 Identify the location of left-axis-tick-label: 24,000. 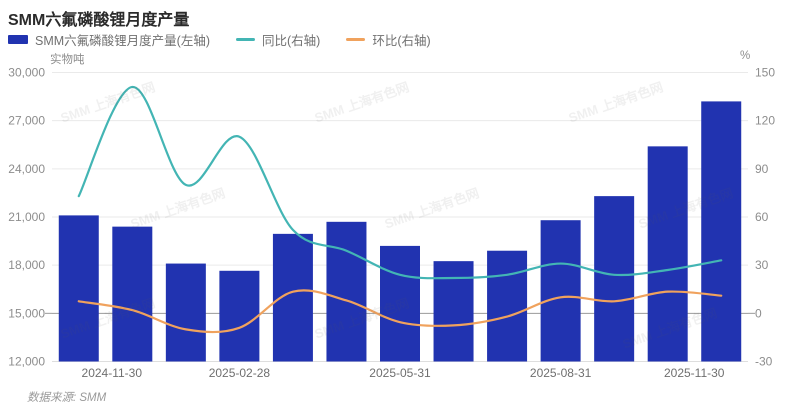
(26, 169).